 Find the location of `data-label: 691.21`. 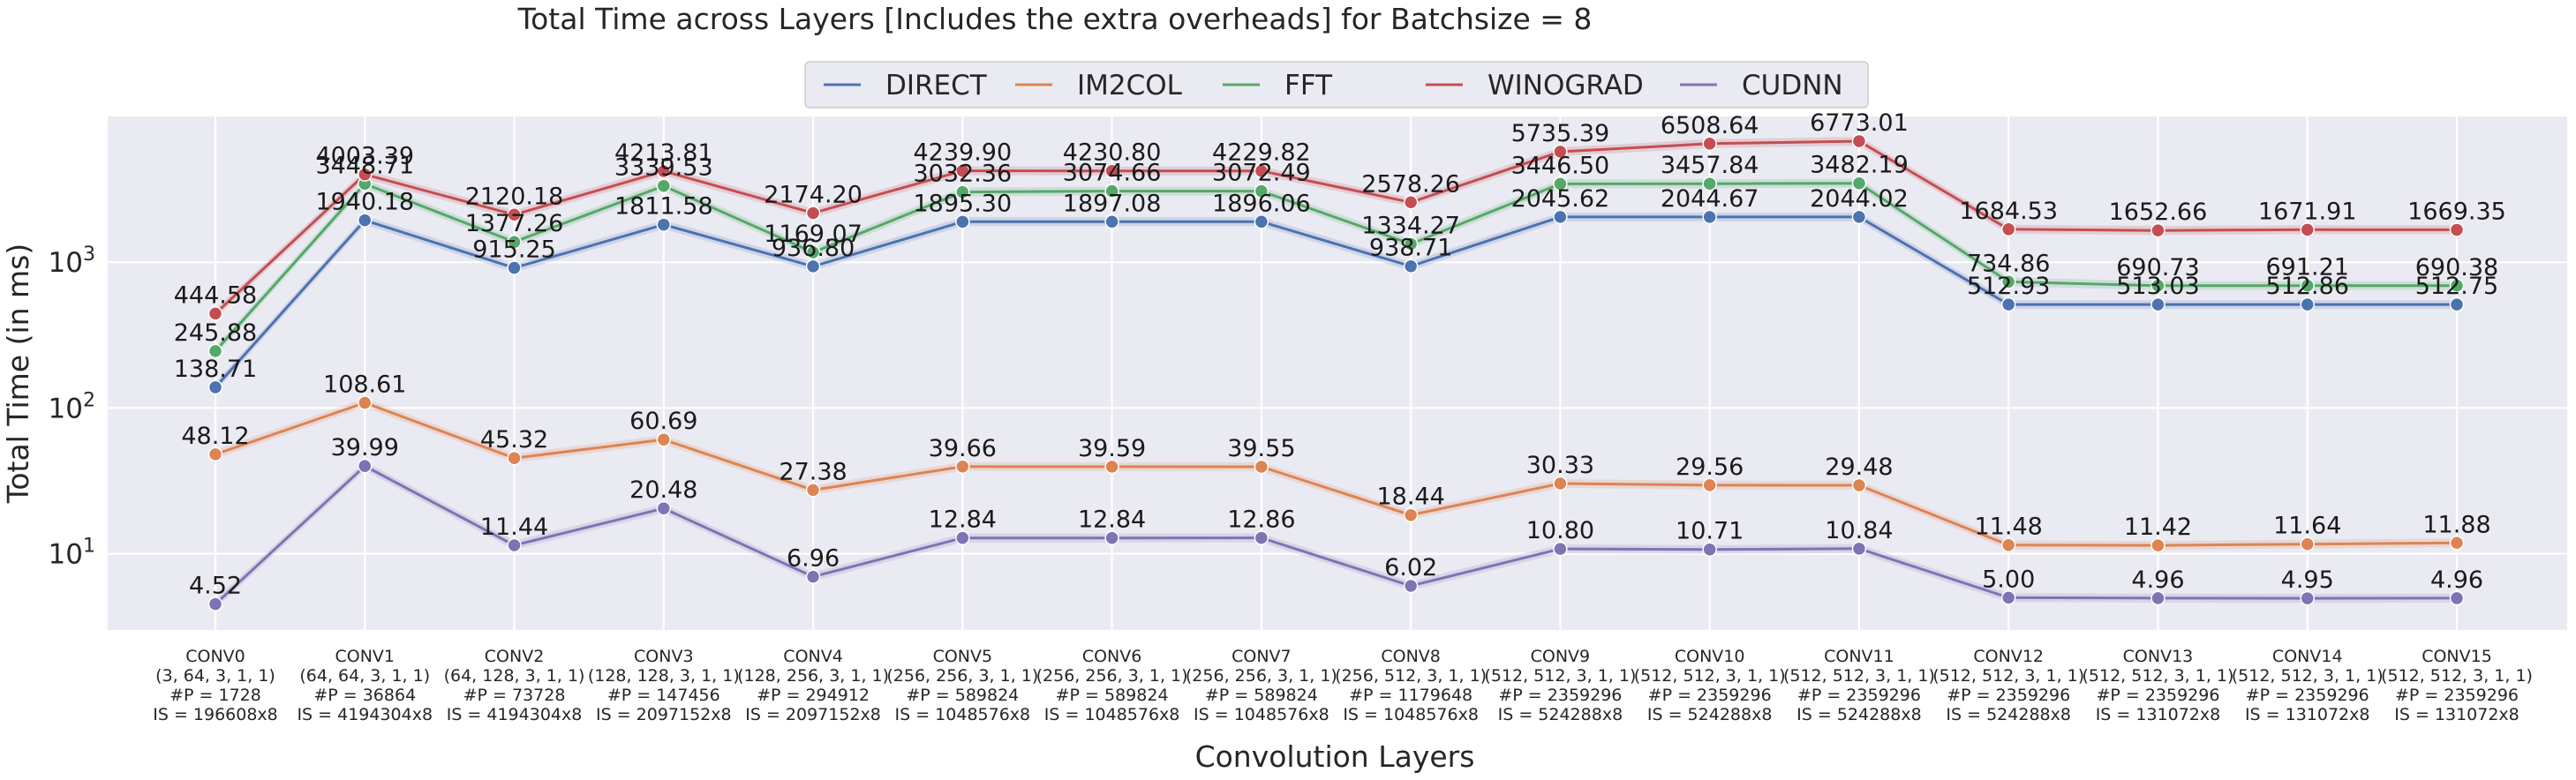

data-label: 691.21 is located at coordinates (2307, 267).